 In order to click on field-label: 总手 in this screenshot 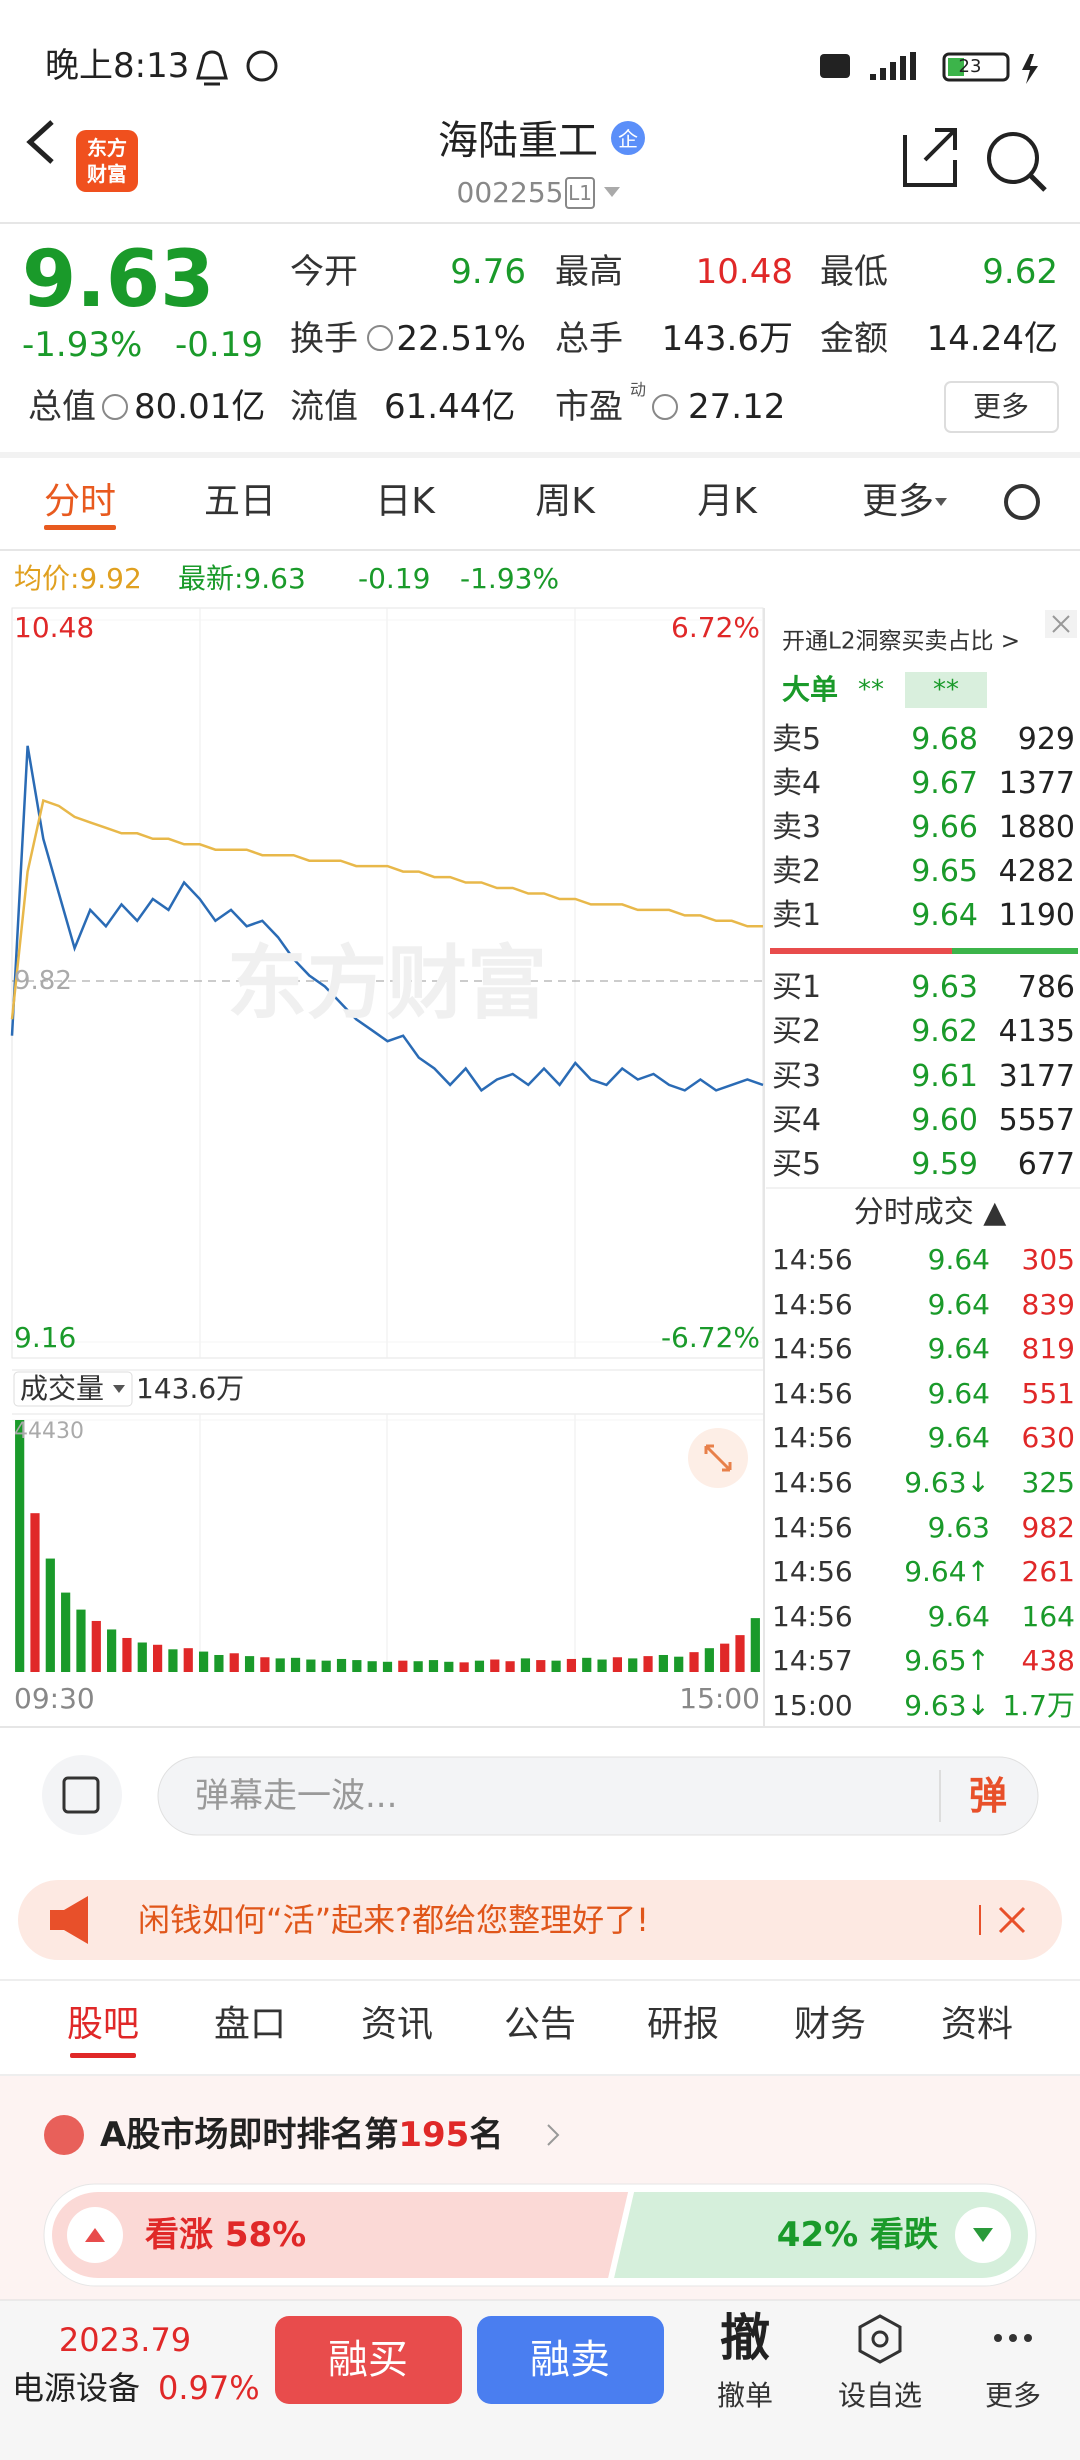, I will do `click(589, 339)`.